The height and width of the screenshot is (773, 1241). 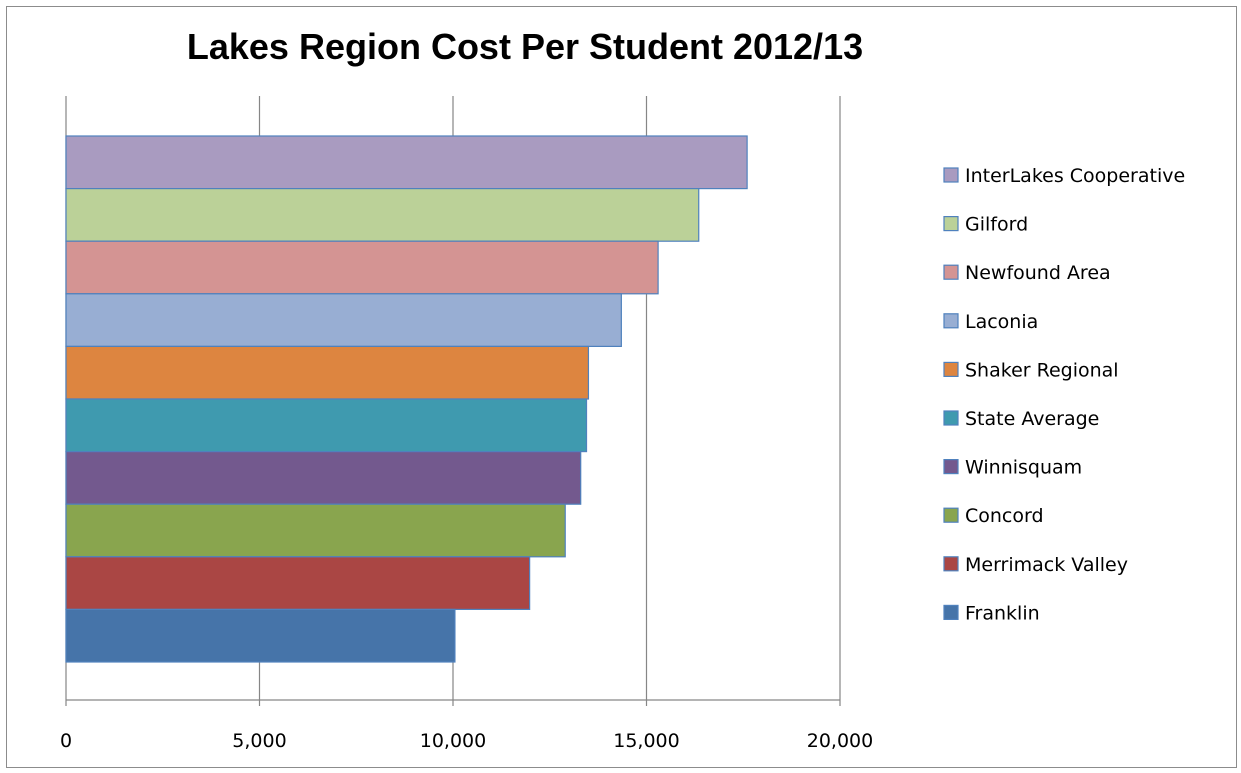 I want to click on legend-label-2: Newfound Area, so click(x=1038, y=273).